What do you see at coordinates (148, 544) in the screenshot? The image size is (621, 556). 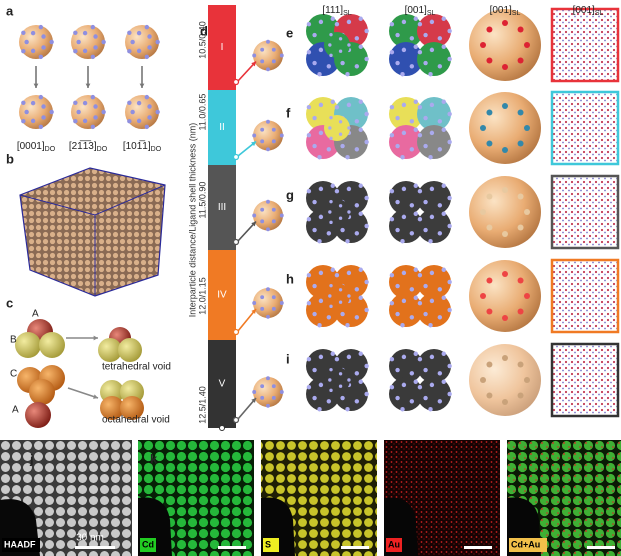 I see `channel-label: Cd` at bounding box center [148, 544].